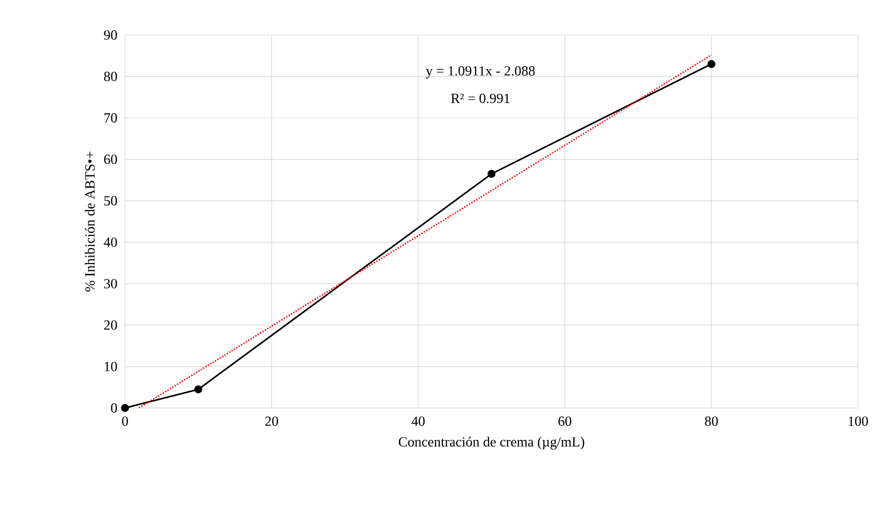 The image size is (894, 506). Describe the element at coordinates (480, 72) in the screenshot. I see `annotation: y = 1.0911x - 2.088` at that location.